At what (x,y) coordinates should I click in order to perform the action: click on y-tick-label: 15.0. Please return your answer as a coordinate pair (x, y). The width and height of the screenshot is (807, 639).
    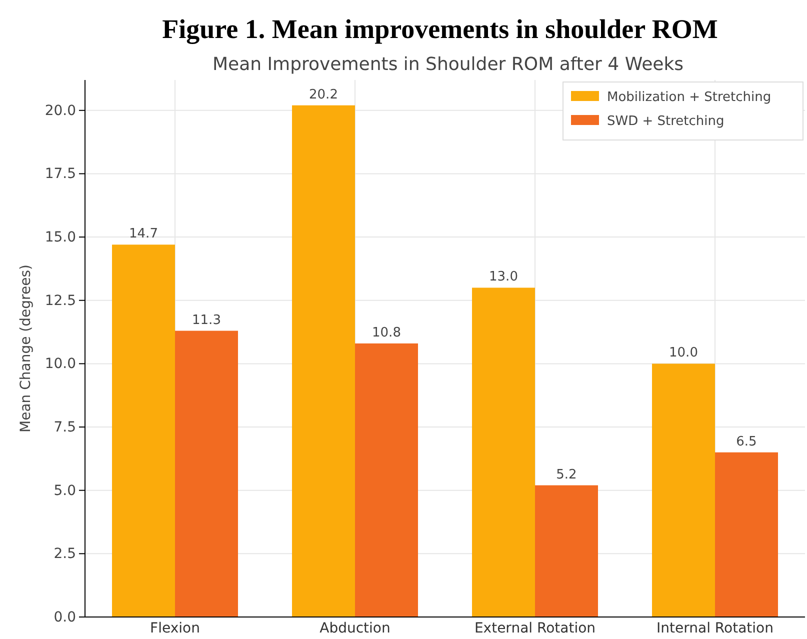
    Looking at the image, I should click on (60, 238).